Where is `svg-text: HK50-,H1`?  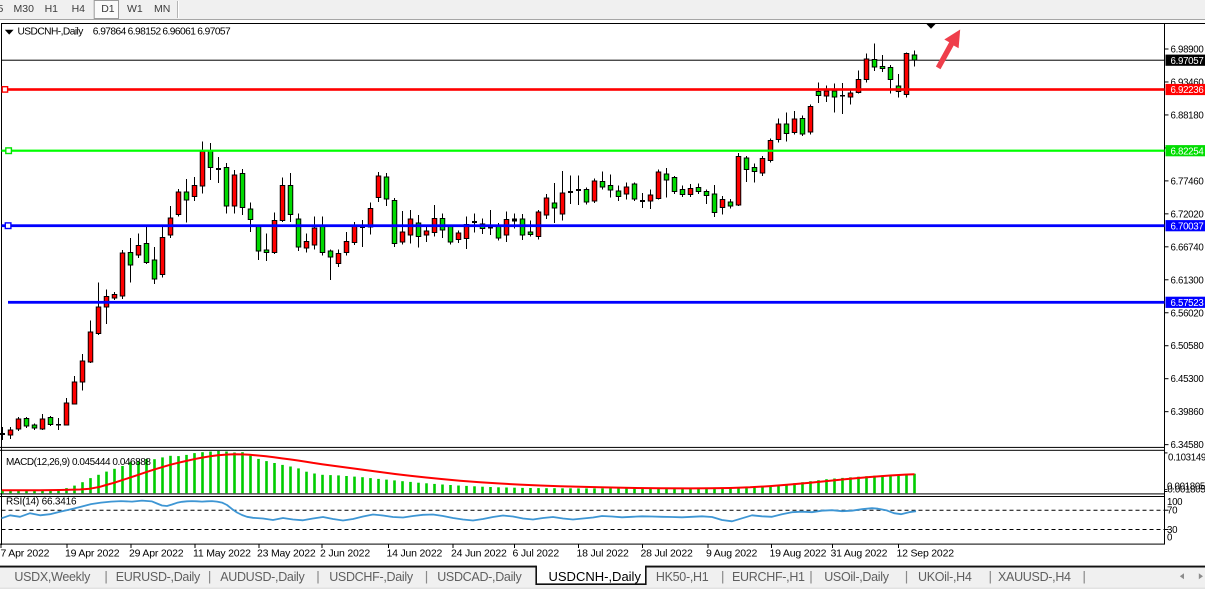 svg-text: HK50-,H1 is located at coordinates (682, 577).